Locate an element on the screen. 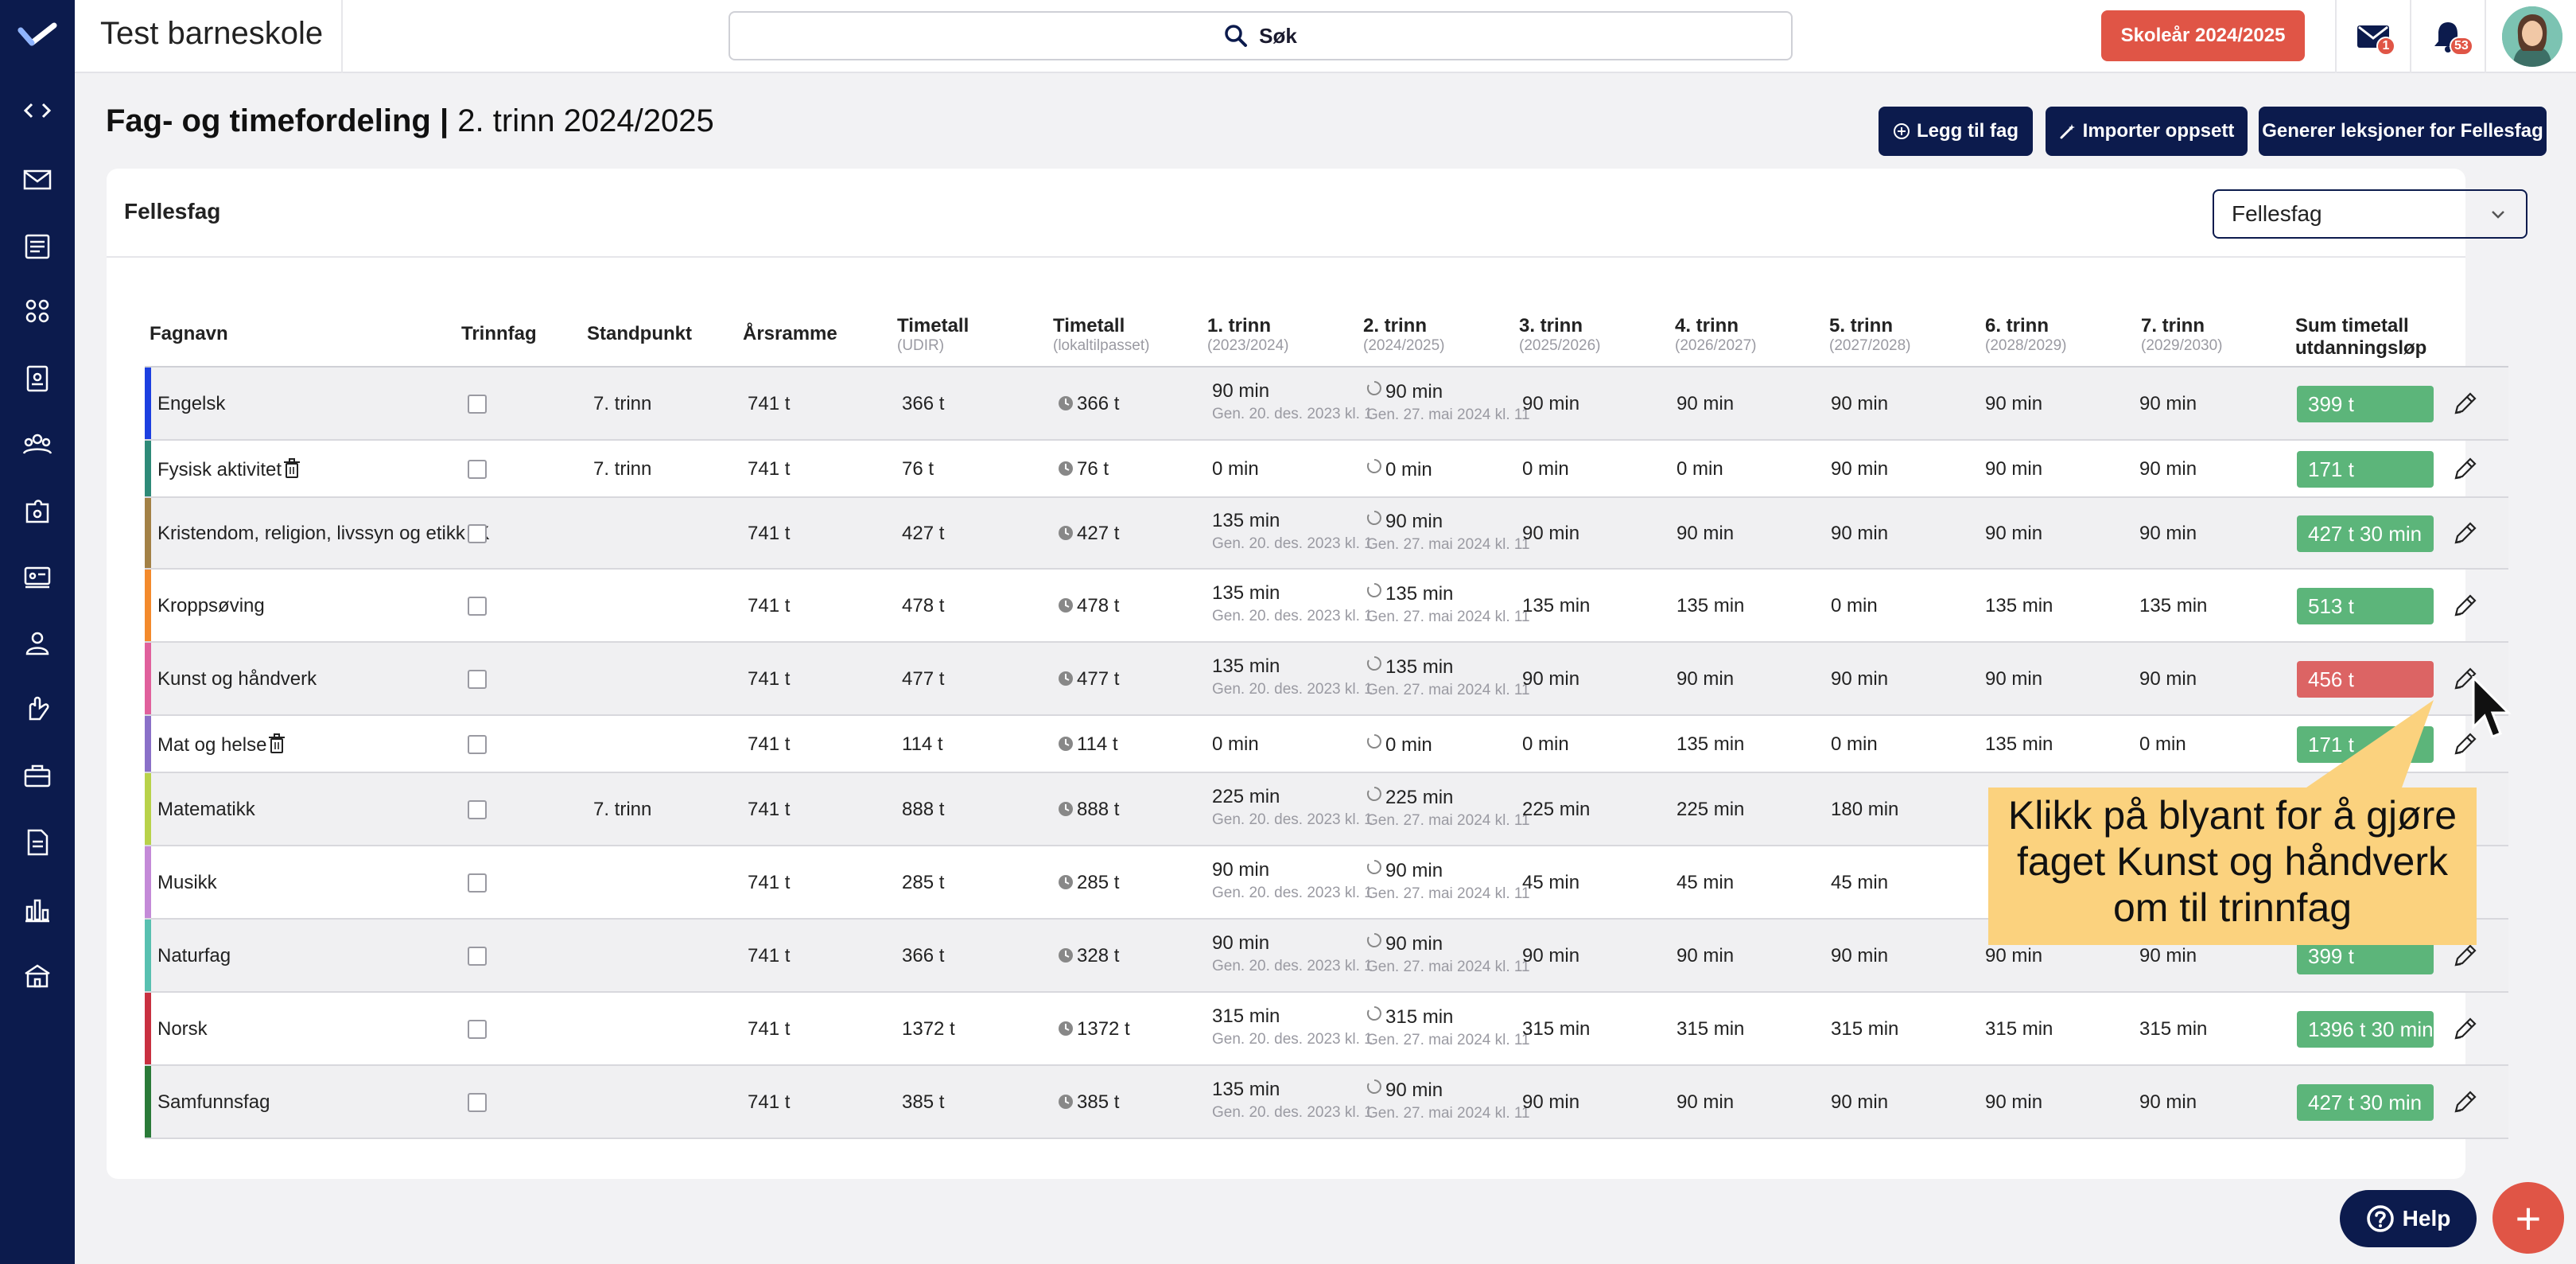  header-timetall-udir-sub: (UDIR) is located at coordinates (921, 345).